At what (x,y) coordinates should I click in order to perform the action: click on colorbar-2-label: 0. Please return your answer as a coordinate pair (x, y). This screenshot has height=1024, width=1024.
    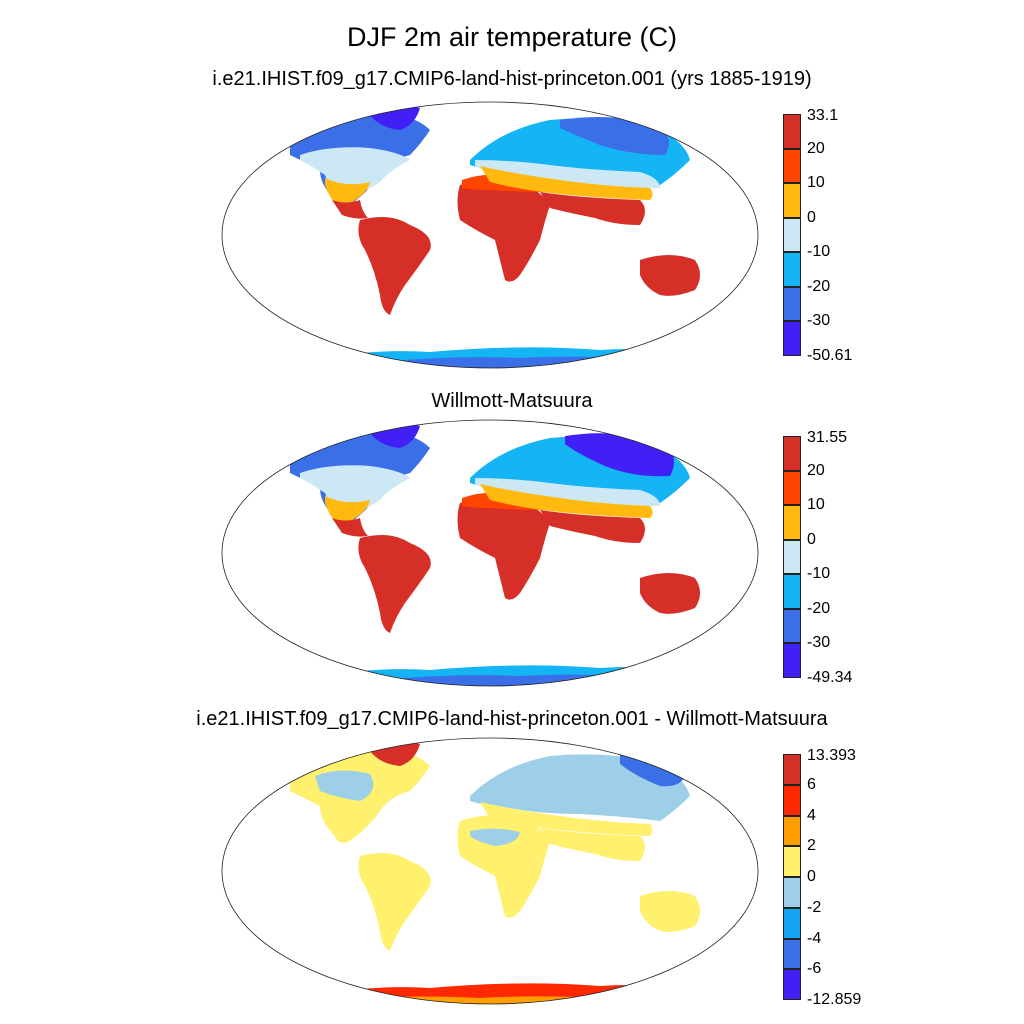
    Looking at the image, I should click on (811, 539).